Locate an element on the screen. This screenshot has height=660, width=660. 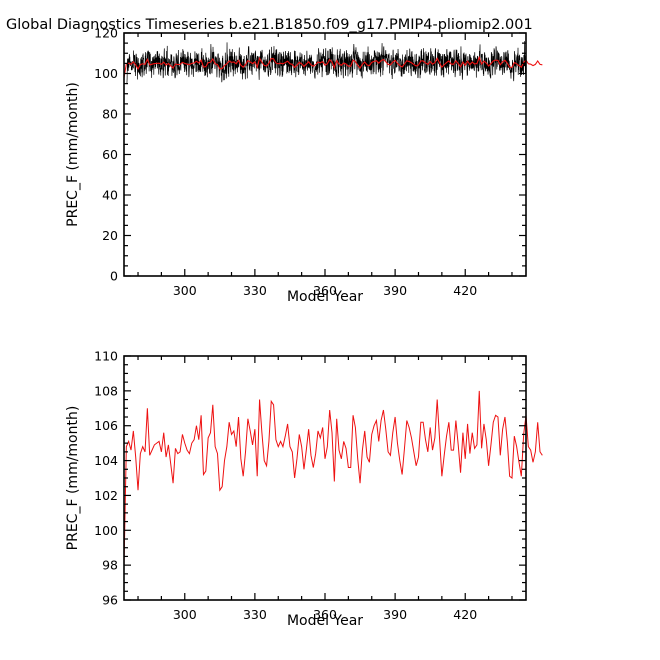
top-plot-lines is located at coordinates (333, 62).